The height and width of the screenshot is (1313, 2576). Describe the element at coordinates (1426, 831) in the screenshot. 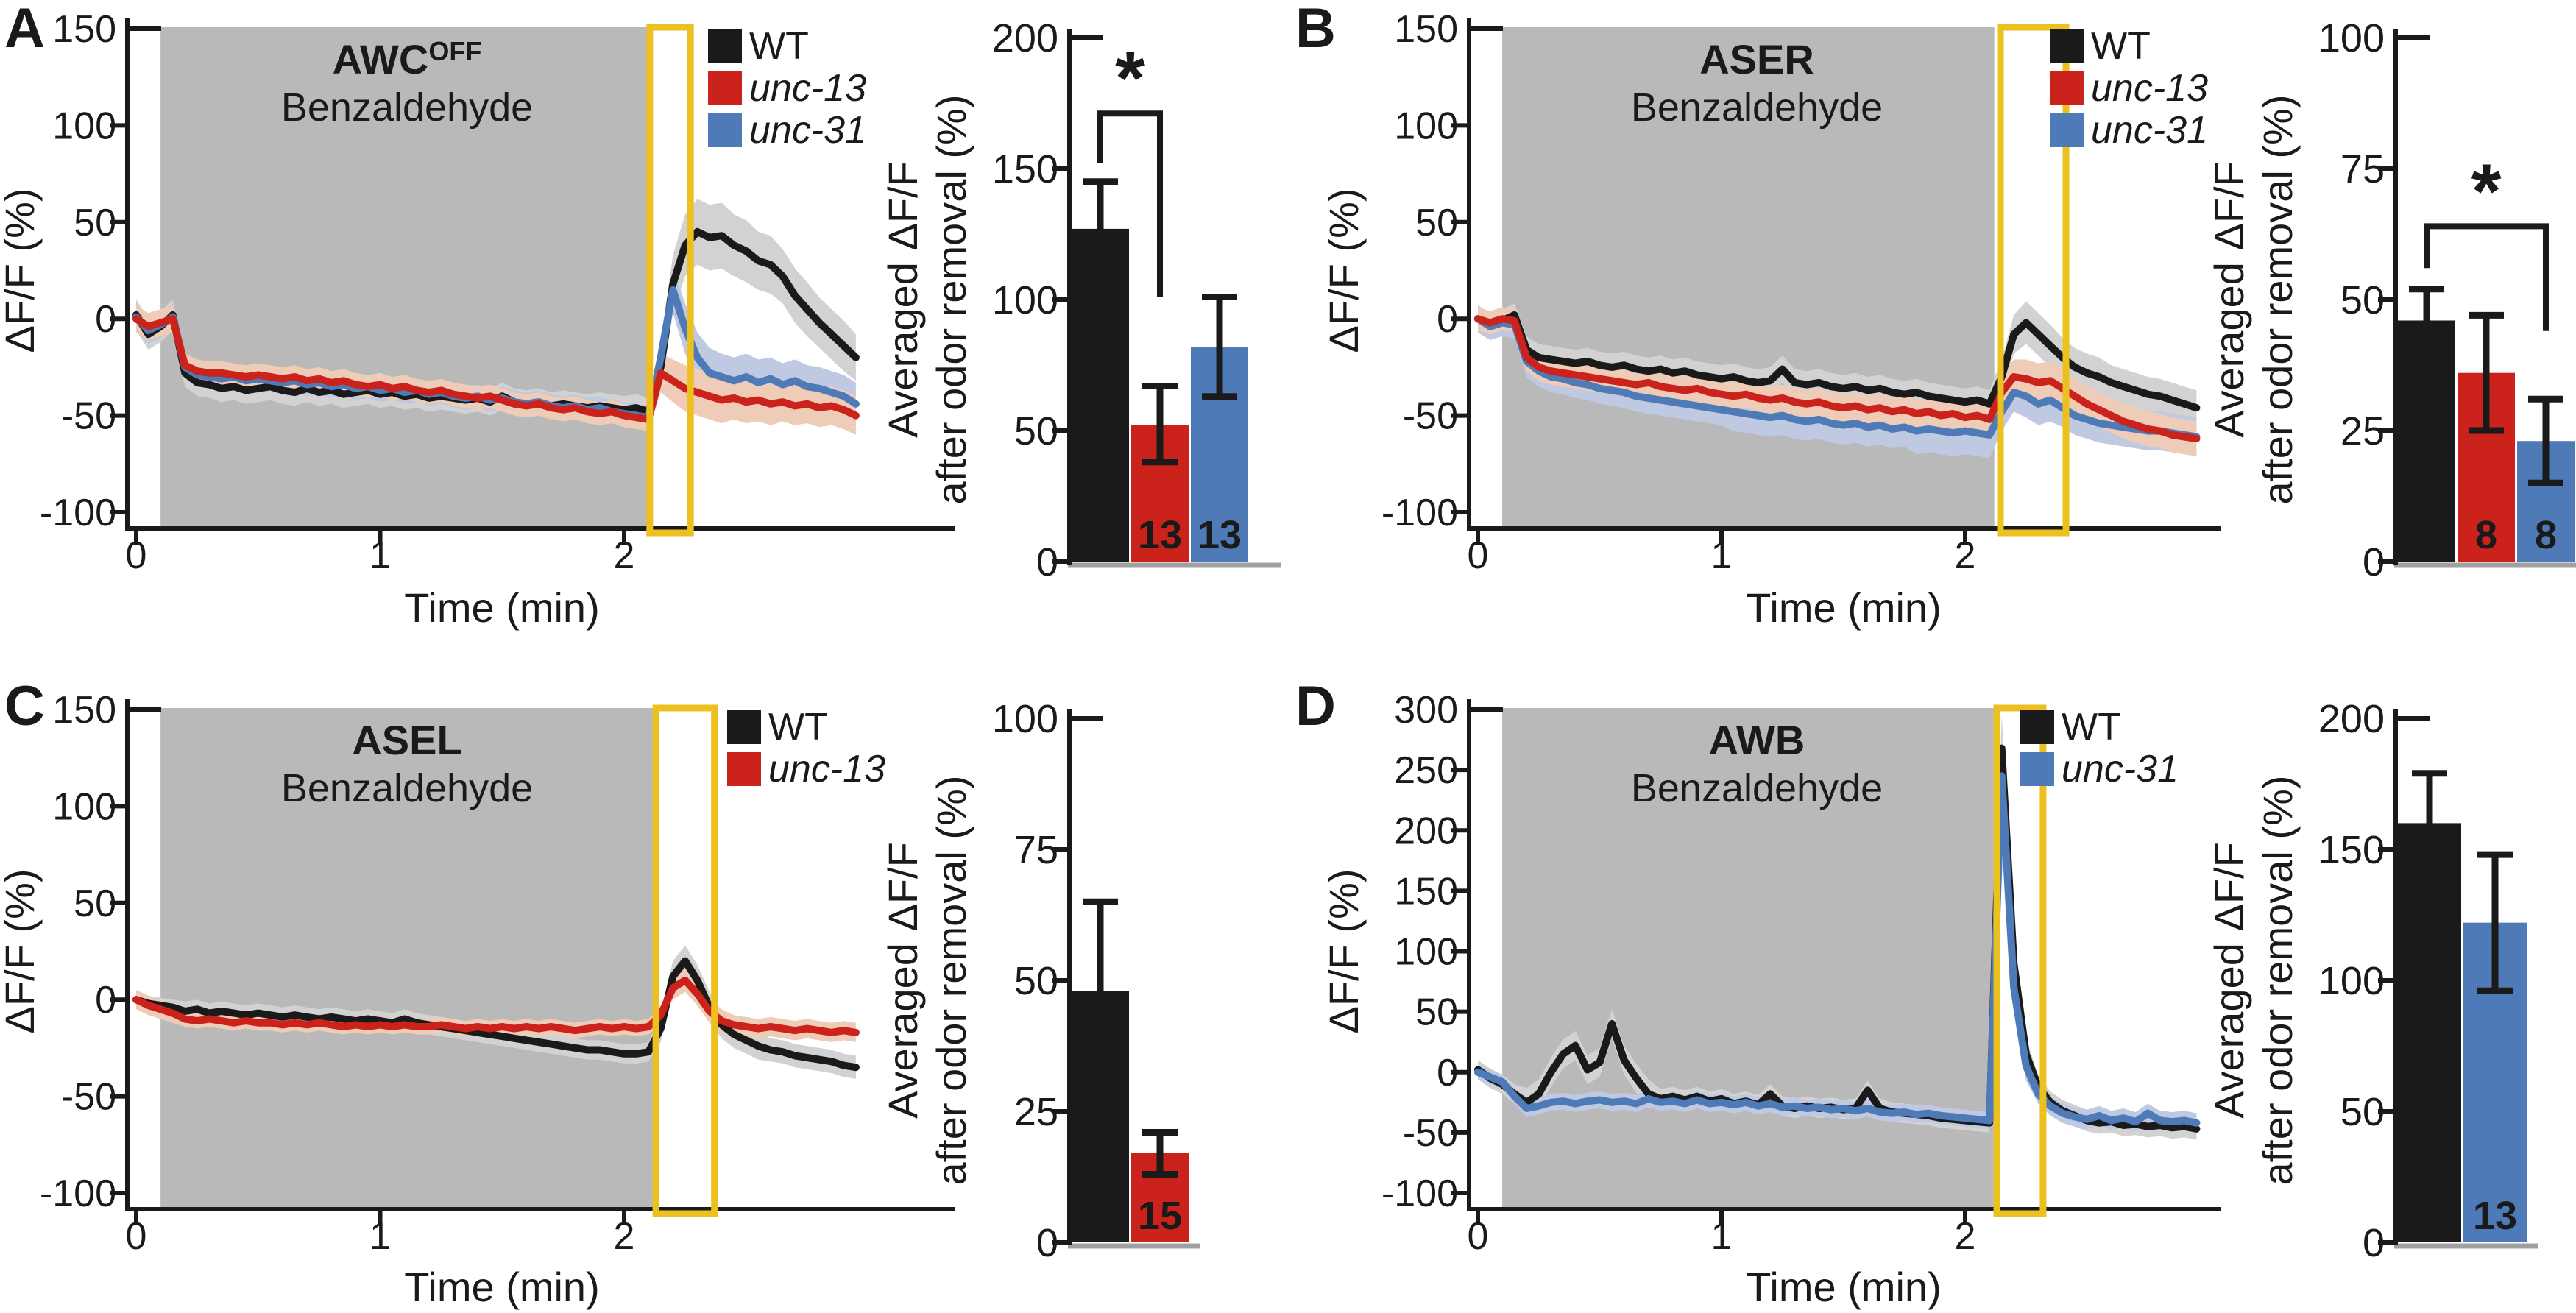

I see `y-tick-label: 200` at that location.